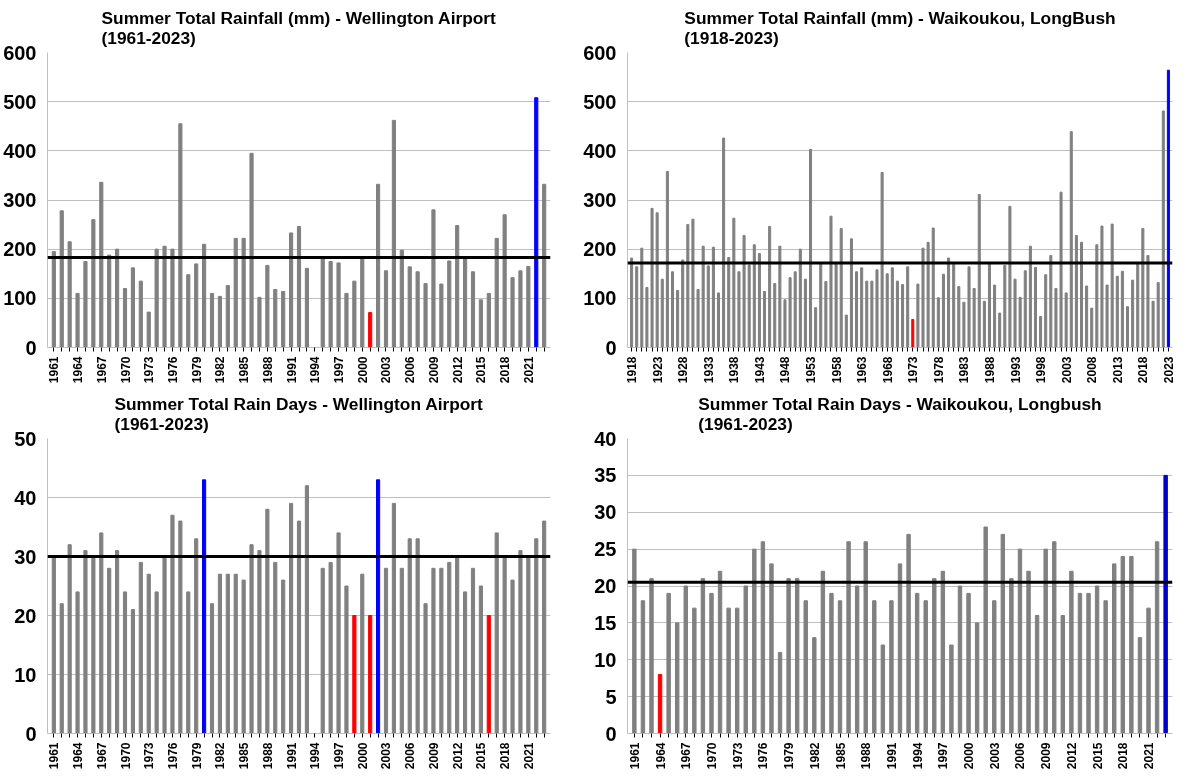 This screenshot has width=1198, height=776. What do you see at coordinates (1041, 370) in the screenshot?
I see `x-tick-label: 1998` at bounding box center [1041, 370].